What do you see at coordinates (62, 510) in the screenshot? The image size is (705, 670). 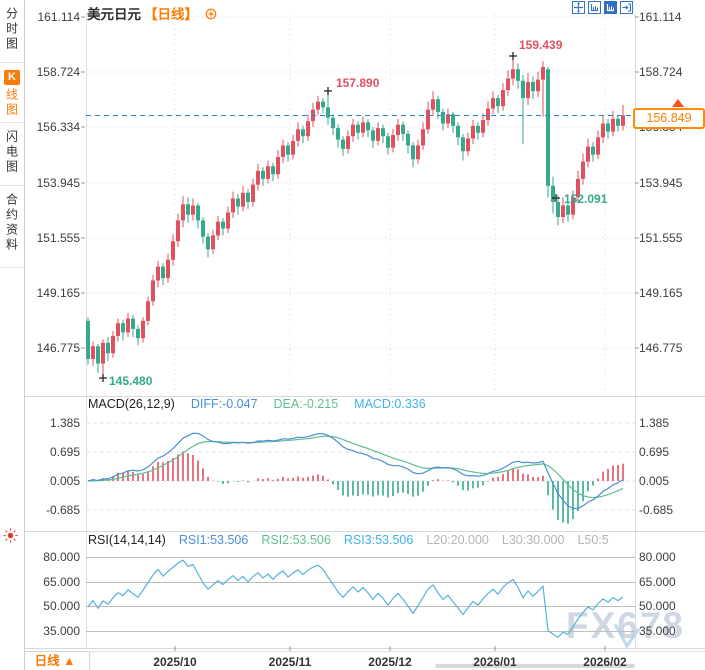 I see `macd-y-axis-label-left: -0.685` at bounding box center [62, 510].